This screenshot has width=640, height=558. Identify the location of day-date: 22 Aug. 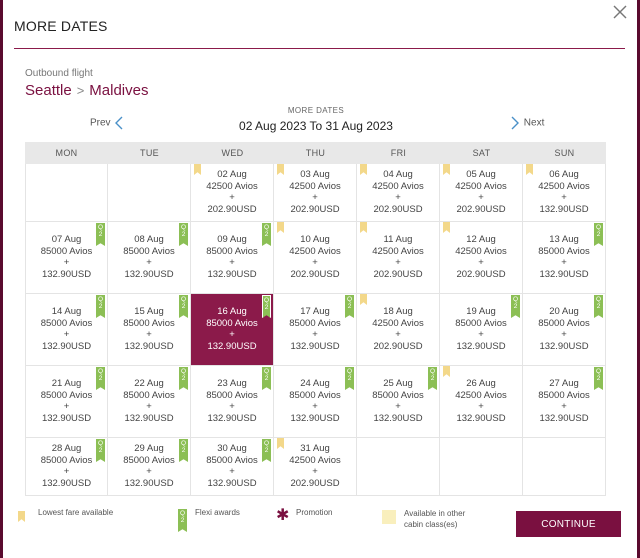
(149, 383).